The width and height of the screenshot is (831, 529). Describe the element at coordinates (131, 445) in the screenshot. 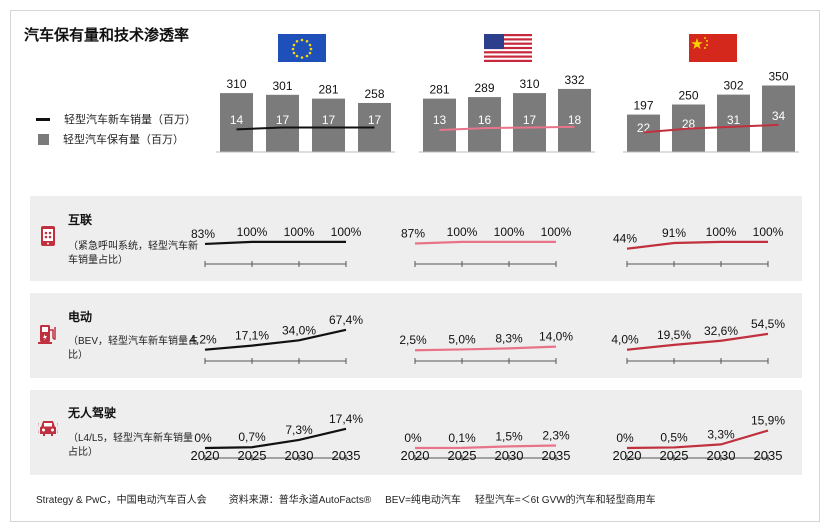

I see `row-subtitle-autonomous: （L4/L5，轻型汽车新车销量占比）` at that location.